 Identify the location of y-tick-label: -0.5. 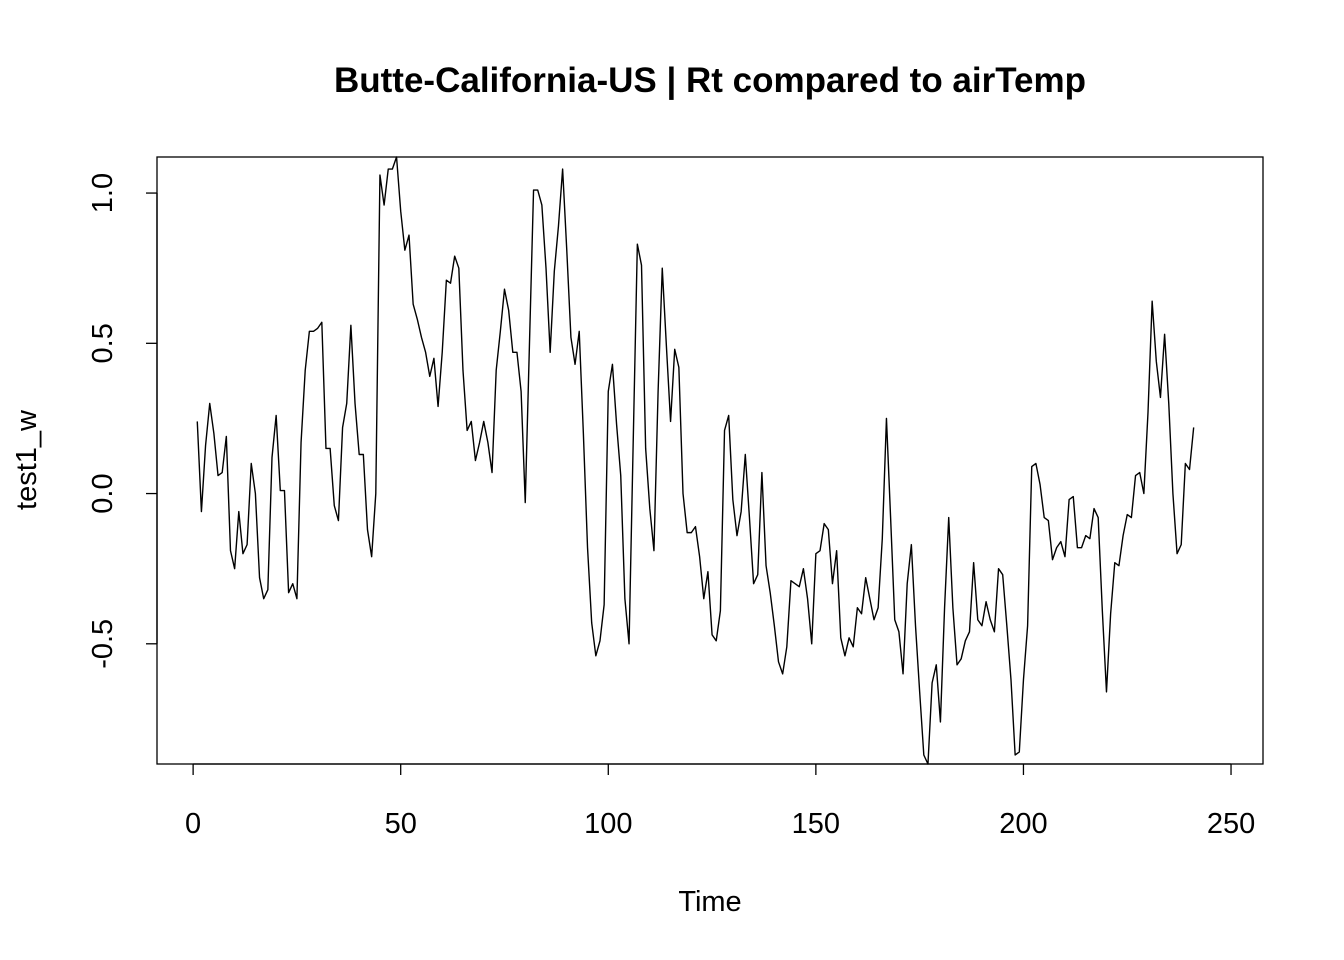
(103, 644).